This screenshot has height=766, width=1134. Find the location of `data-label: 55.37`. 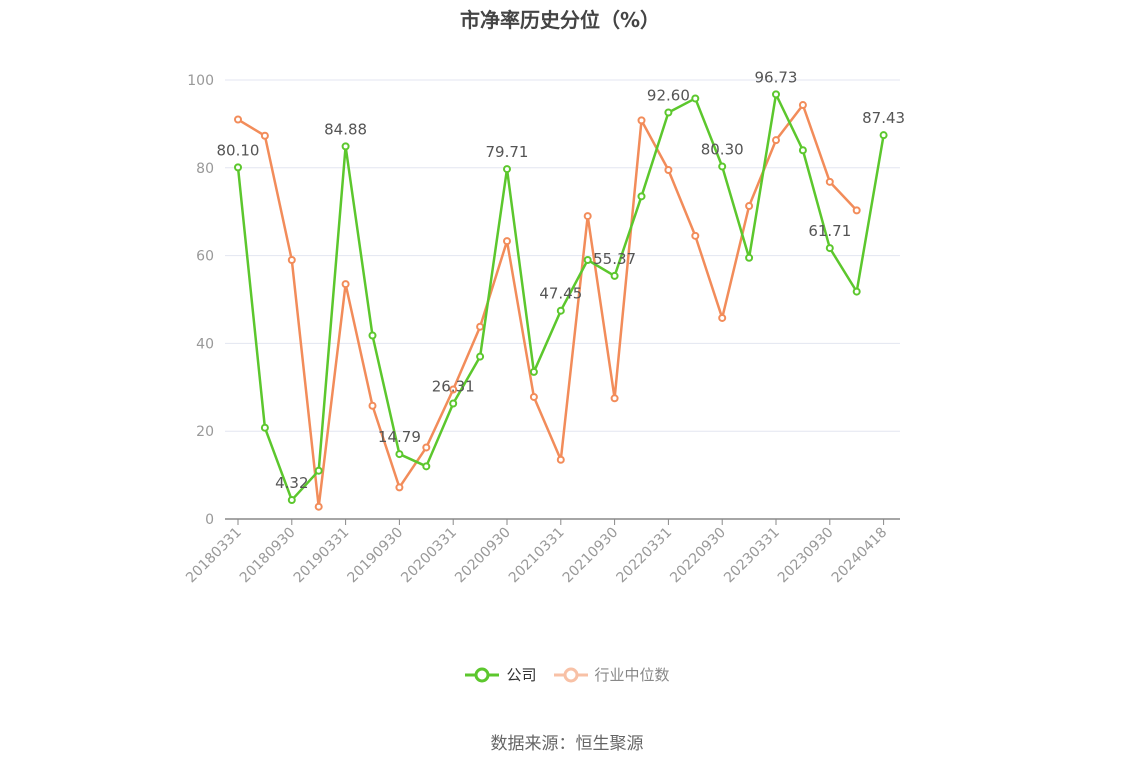

data-label: 55.37 is located at coordinates (614, 259).